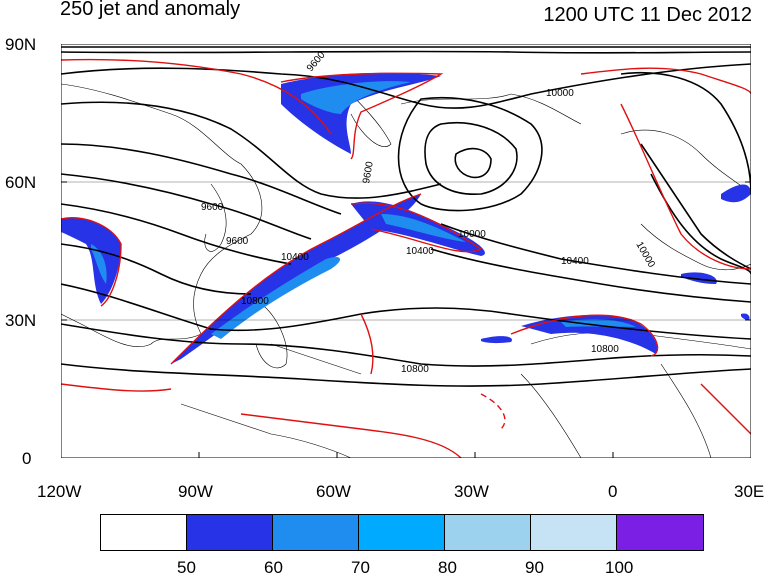 The height and width of the screenshot is (578, 768). Describe the element at coordinates (619, 567) in the screenshot. I see `colorbar-tick: 100` at that location.